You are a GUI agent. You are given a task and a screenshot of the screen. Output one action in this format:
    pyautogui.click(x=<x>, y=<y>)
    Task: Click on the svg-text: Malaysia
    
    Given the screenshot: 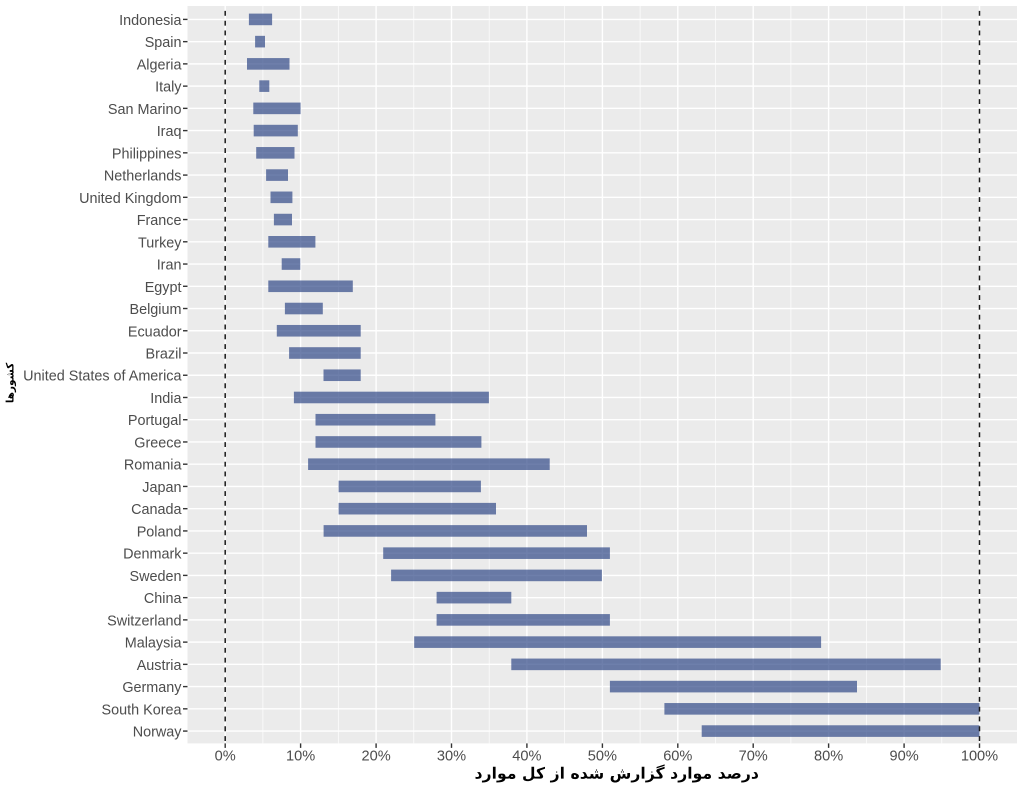 What is the action you would take?
    pyautogui.click(x=153, y=644)
    